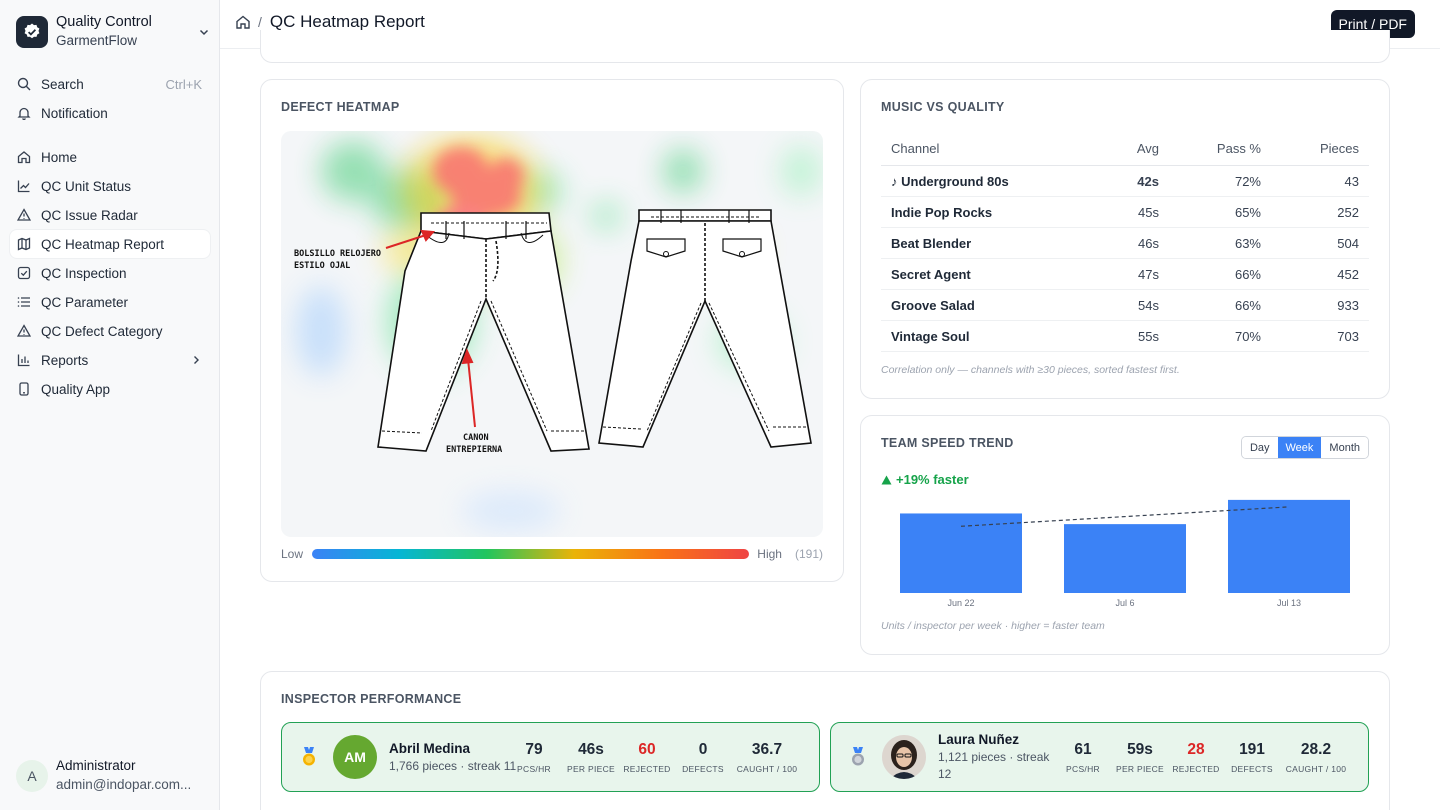  I want to click on triangle-up-icon, so click(886, 479).